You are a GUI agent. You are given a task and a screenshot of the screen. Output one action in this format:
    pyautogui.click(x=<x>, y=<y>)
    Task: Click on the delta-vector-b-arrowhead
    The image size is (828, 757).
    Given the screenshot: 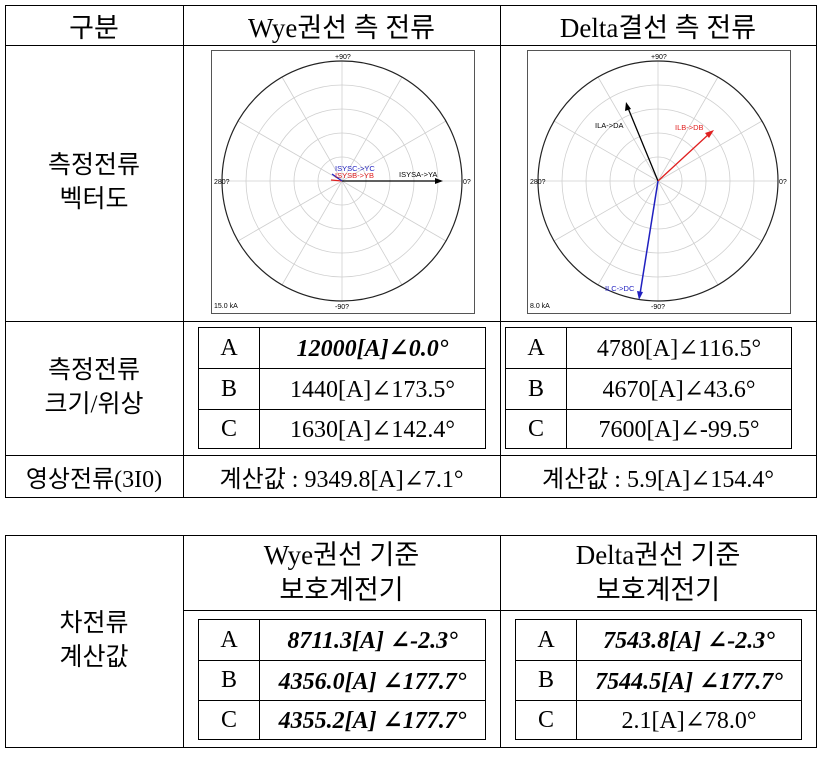 What is the action you would take?
    pyautogui.click(x=709, y=134)
    